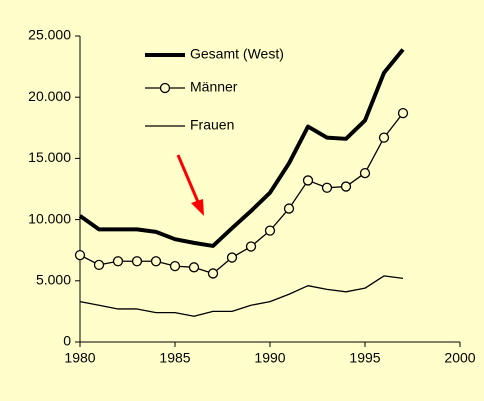  Describe the element at coordinates (364, 358) in the screenshot. I see `x-tick-label: 1995` at that location.